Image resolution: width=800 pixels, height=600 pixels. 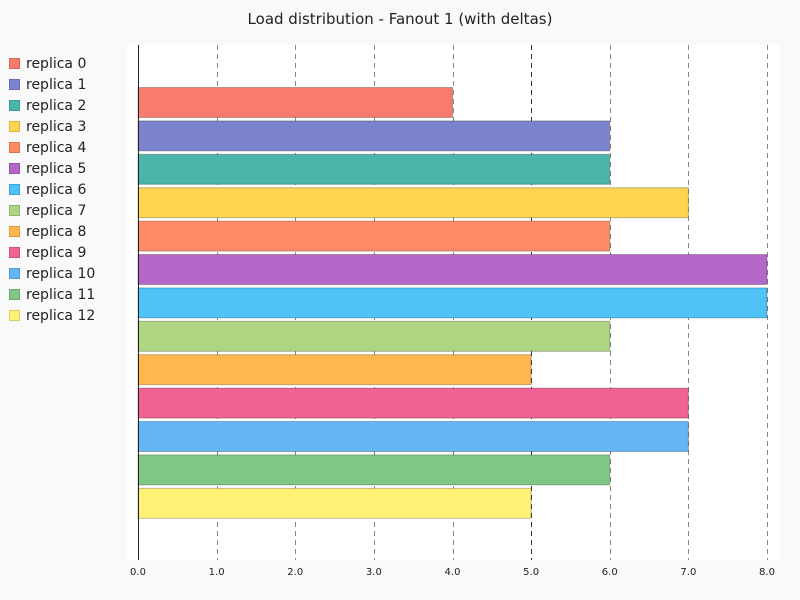 I want to click on legend-item-replica-5: replica 5, so click(x=69, y=168).